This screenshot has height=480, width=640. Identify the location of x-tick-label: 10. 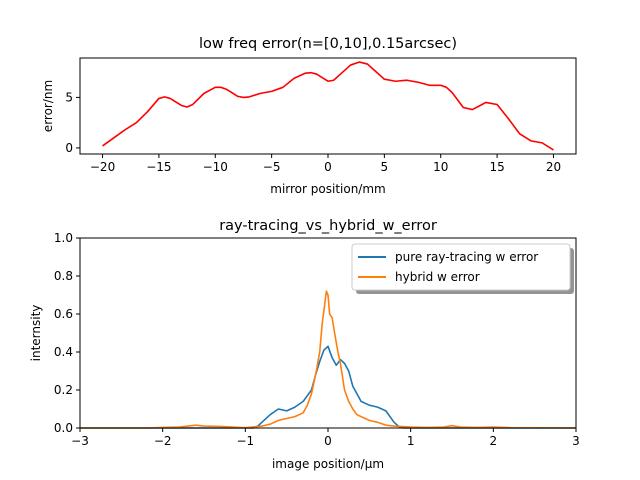
(440, 167).